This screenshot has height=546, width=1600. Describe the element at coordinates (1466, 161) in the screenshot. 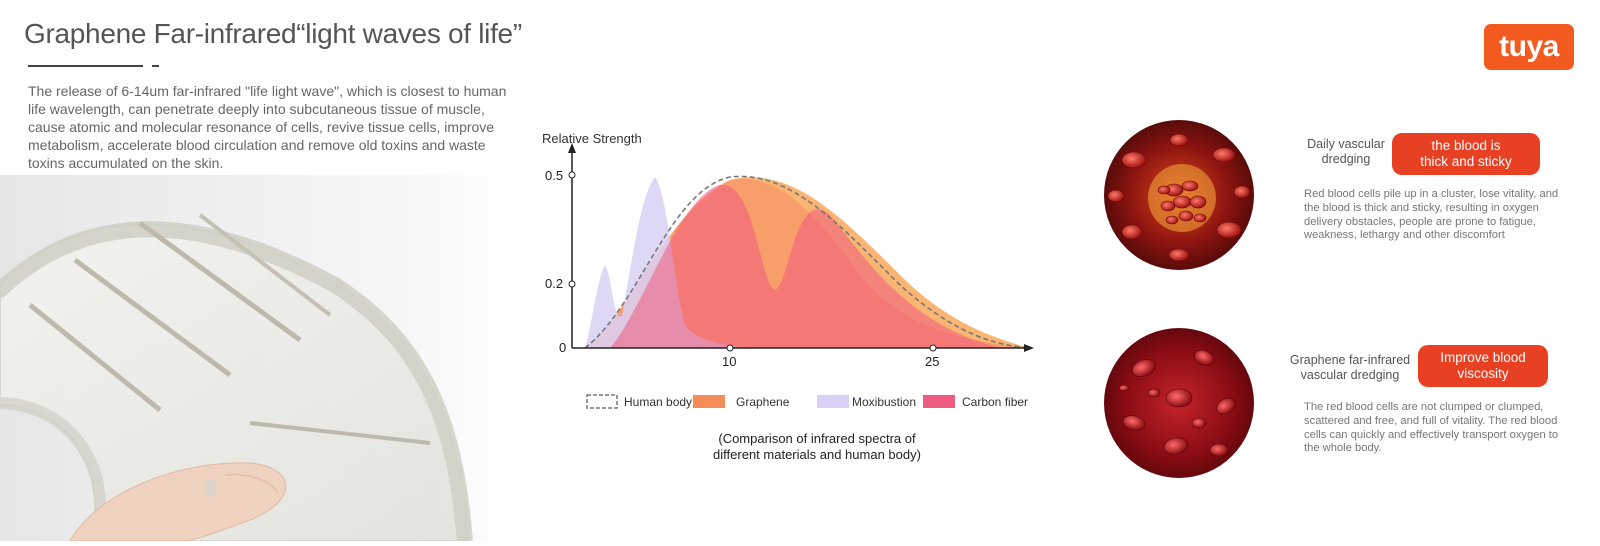

I see `panel-1-badge-line2: thick and sticky` at that location.